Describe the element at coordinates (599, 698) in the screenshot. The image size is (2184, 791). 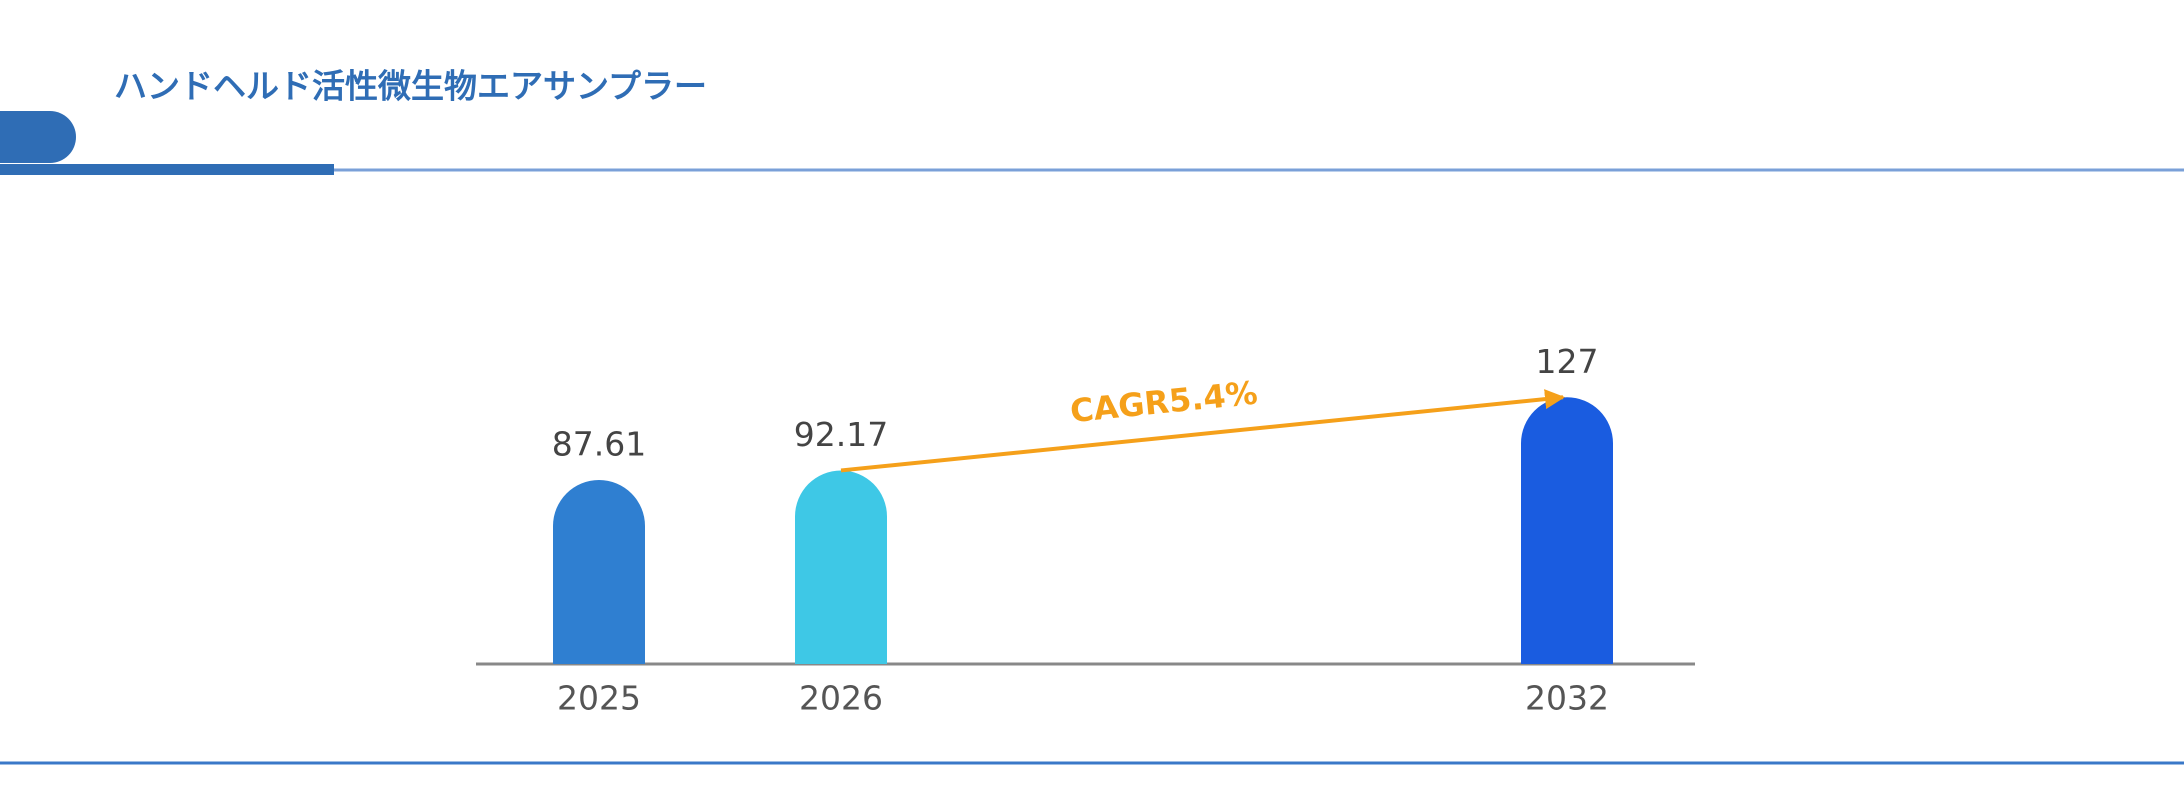
I see `x-tick-label: 2025` at that location.